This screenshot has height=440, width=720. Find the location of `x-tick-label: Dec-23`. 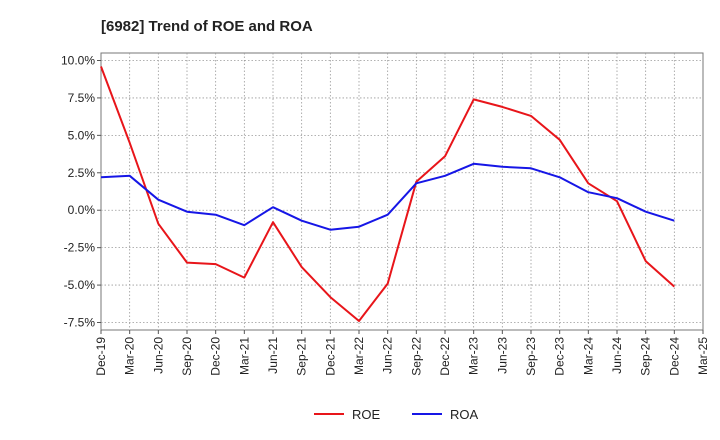

x-tick-label: Dec-23 is located at coordinates (560, 356).